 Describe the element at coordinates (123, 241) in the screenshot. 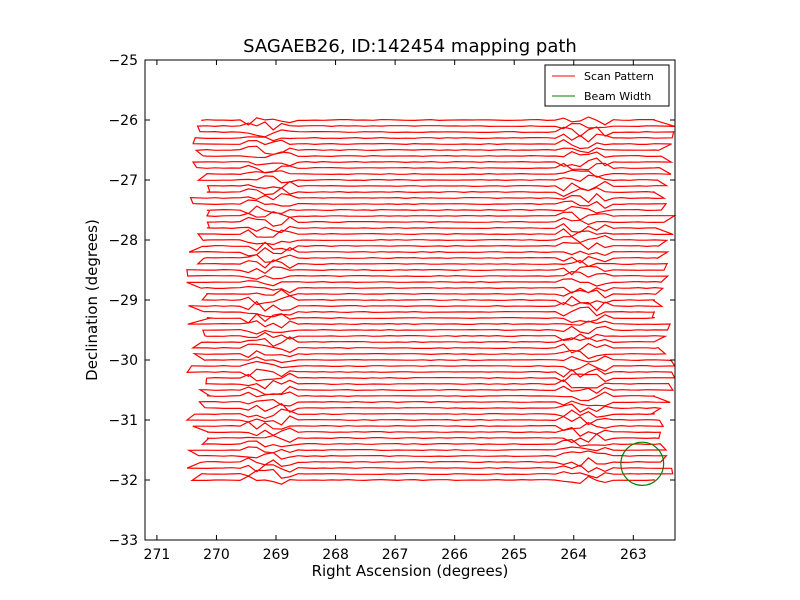

I see `y-tick-label: −28` at that location.